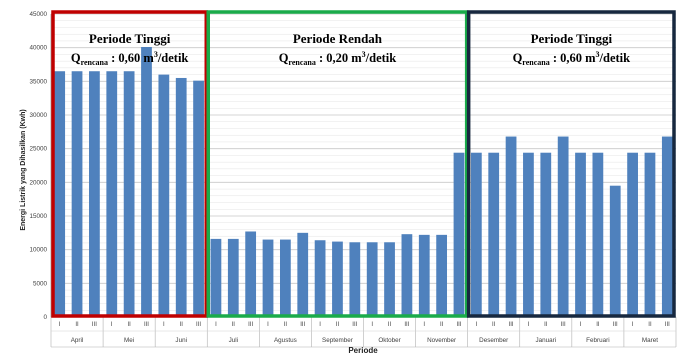 Image resolution: width=681 pixels, height=363 pixels. I want to click on month-label: Juli, so click(233, 340).